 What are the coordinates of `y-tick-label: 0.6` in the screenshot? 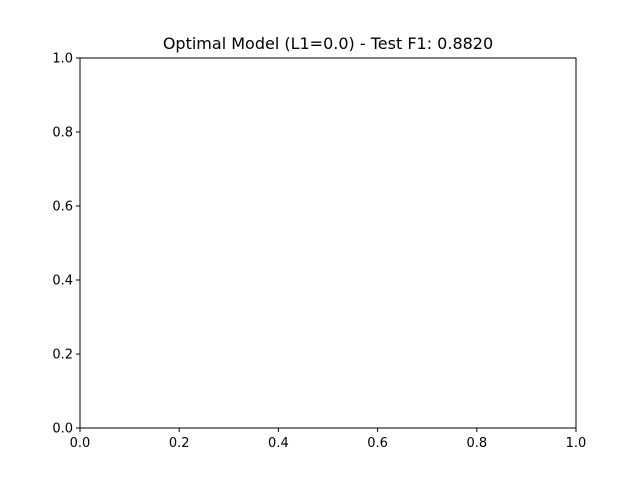 It's located at (62, 207).